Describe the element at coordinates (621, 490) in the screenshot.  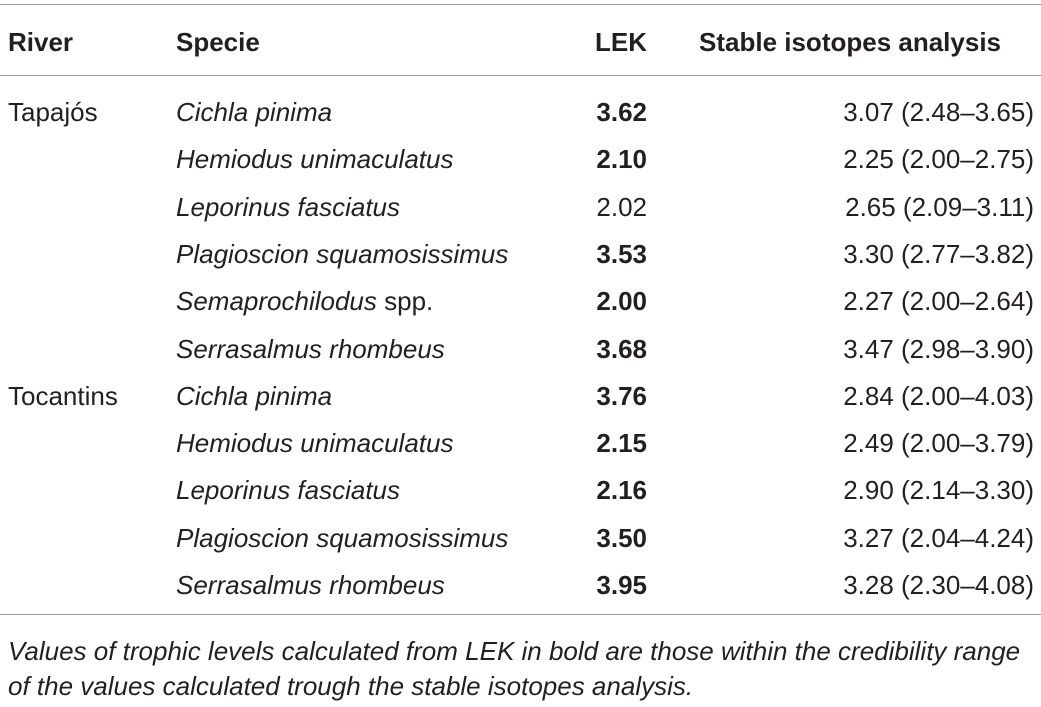
I see `cell-lek: 2.16` at that location.